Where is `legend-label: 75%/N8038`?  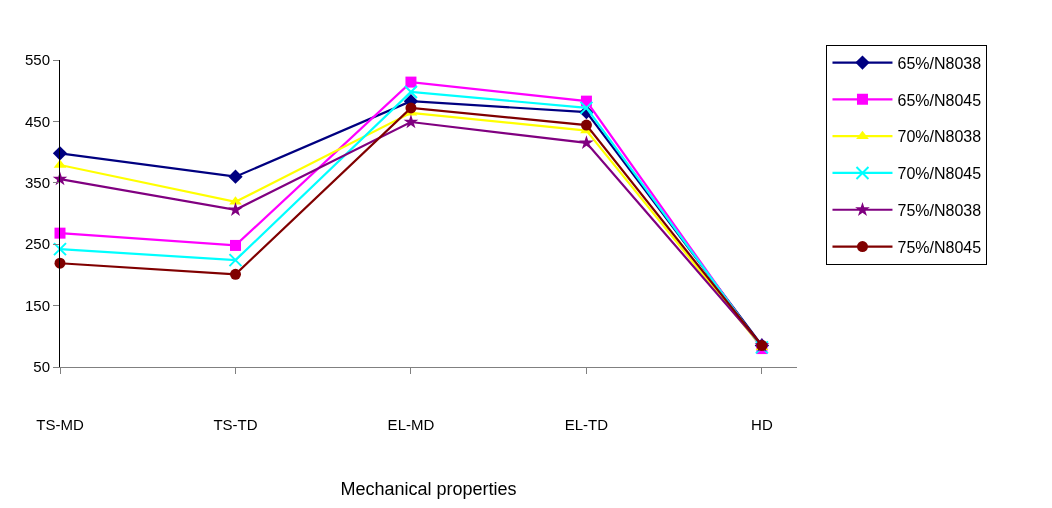 legend-label: 75%/N8038 is located at coordinates (939, 210).